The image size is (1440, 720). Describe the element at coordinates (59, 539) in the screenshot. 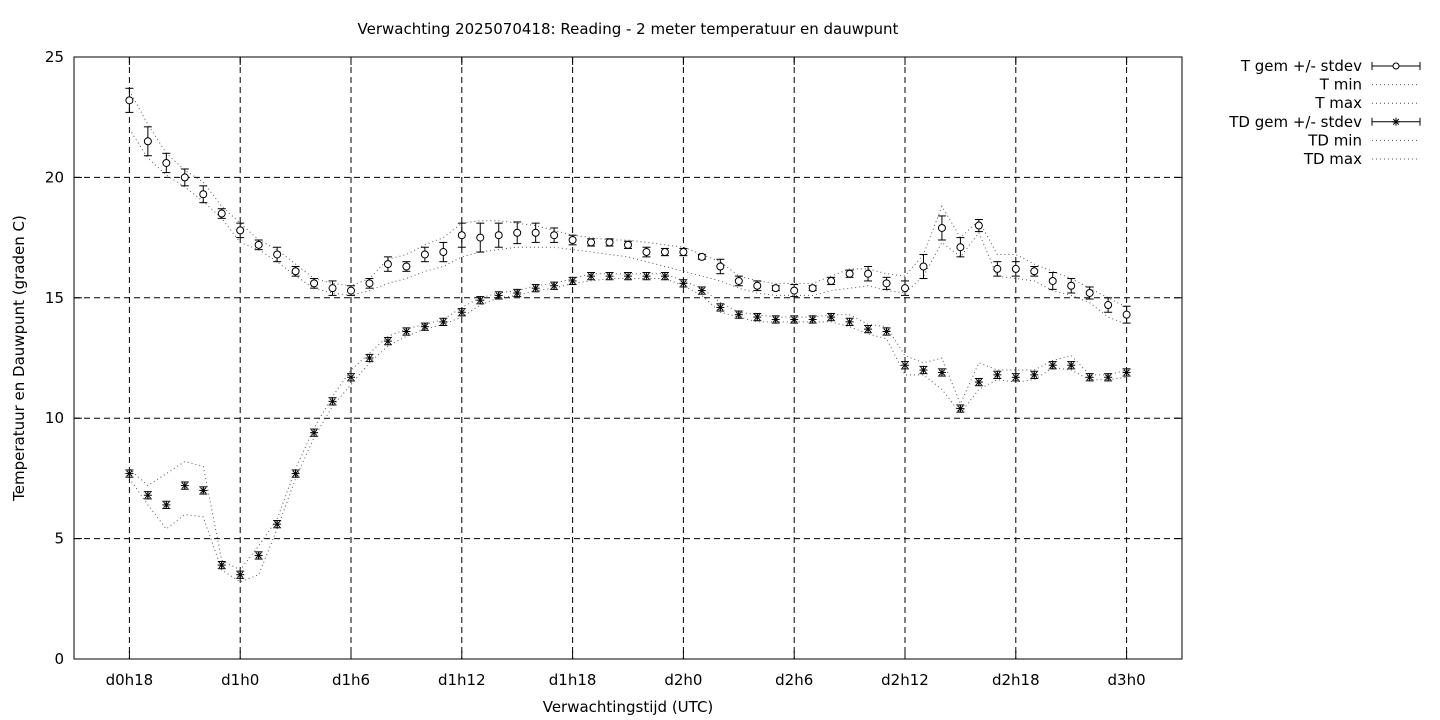

I see `y-tick-label: 5` at that location.